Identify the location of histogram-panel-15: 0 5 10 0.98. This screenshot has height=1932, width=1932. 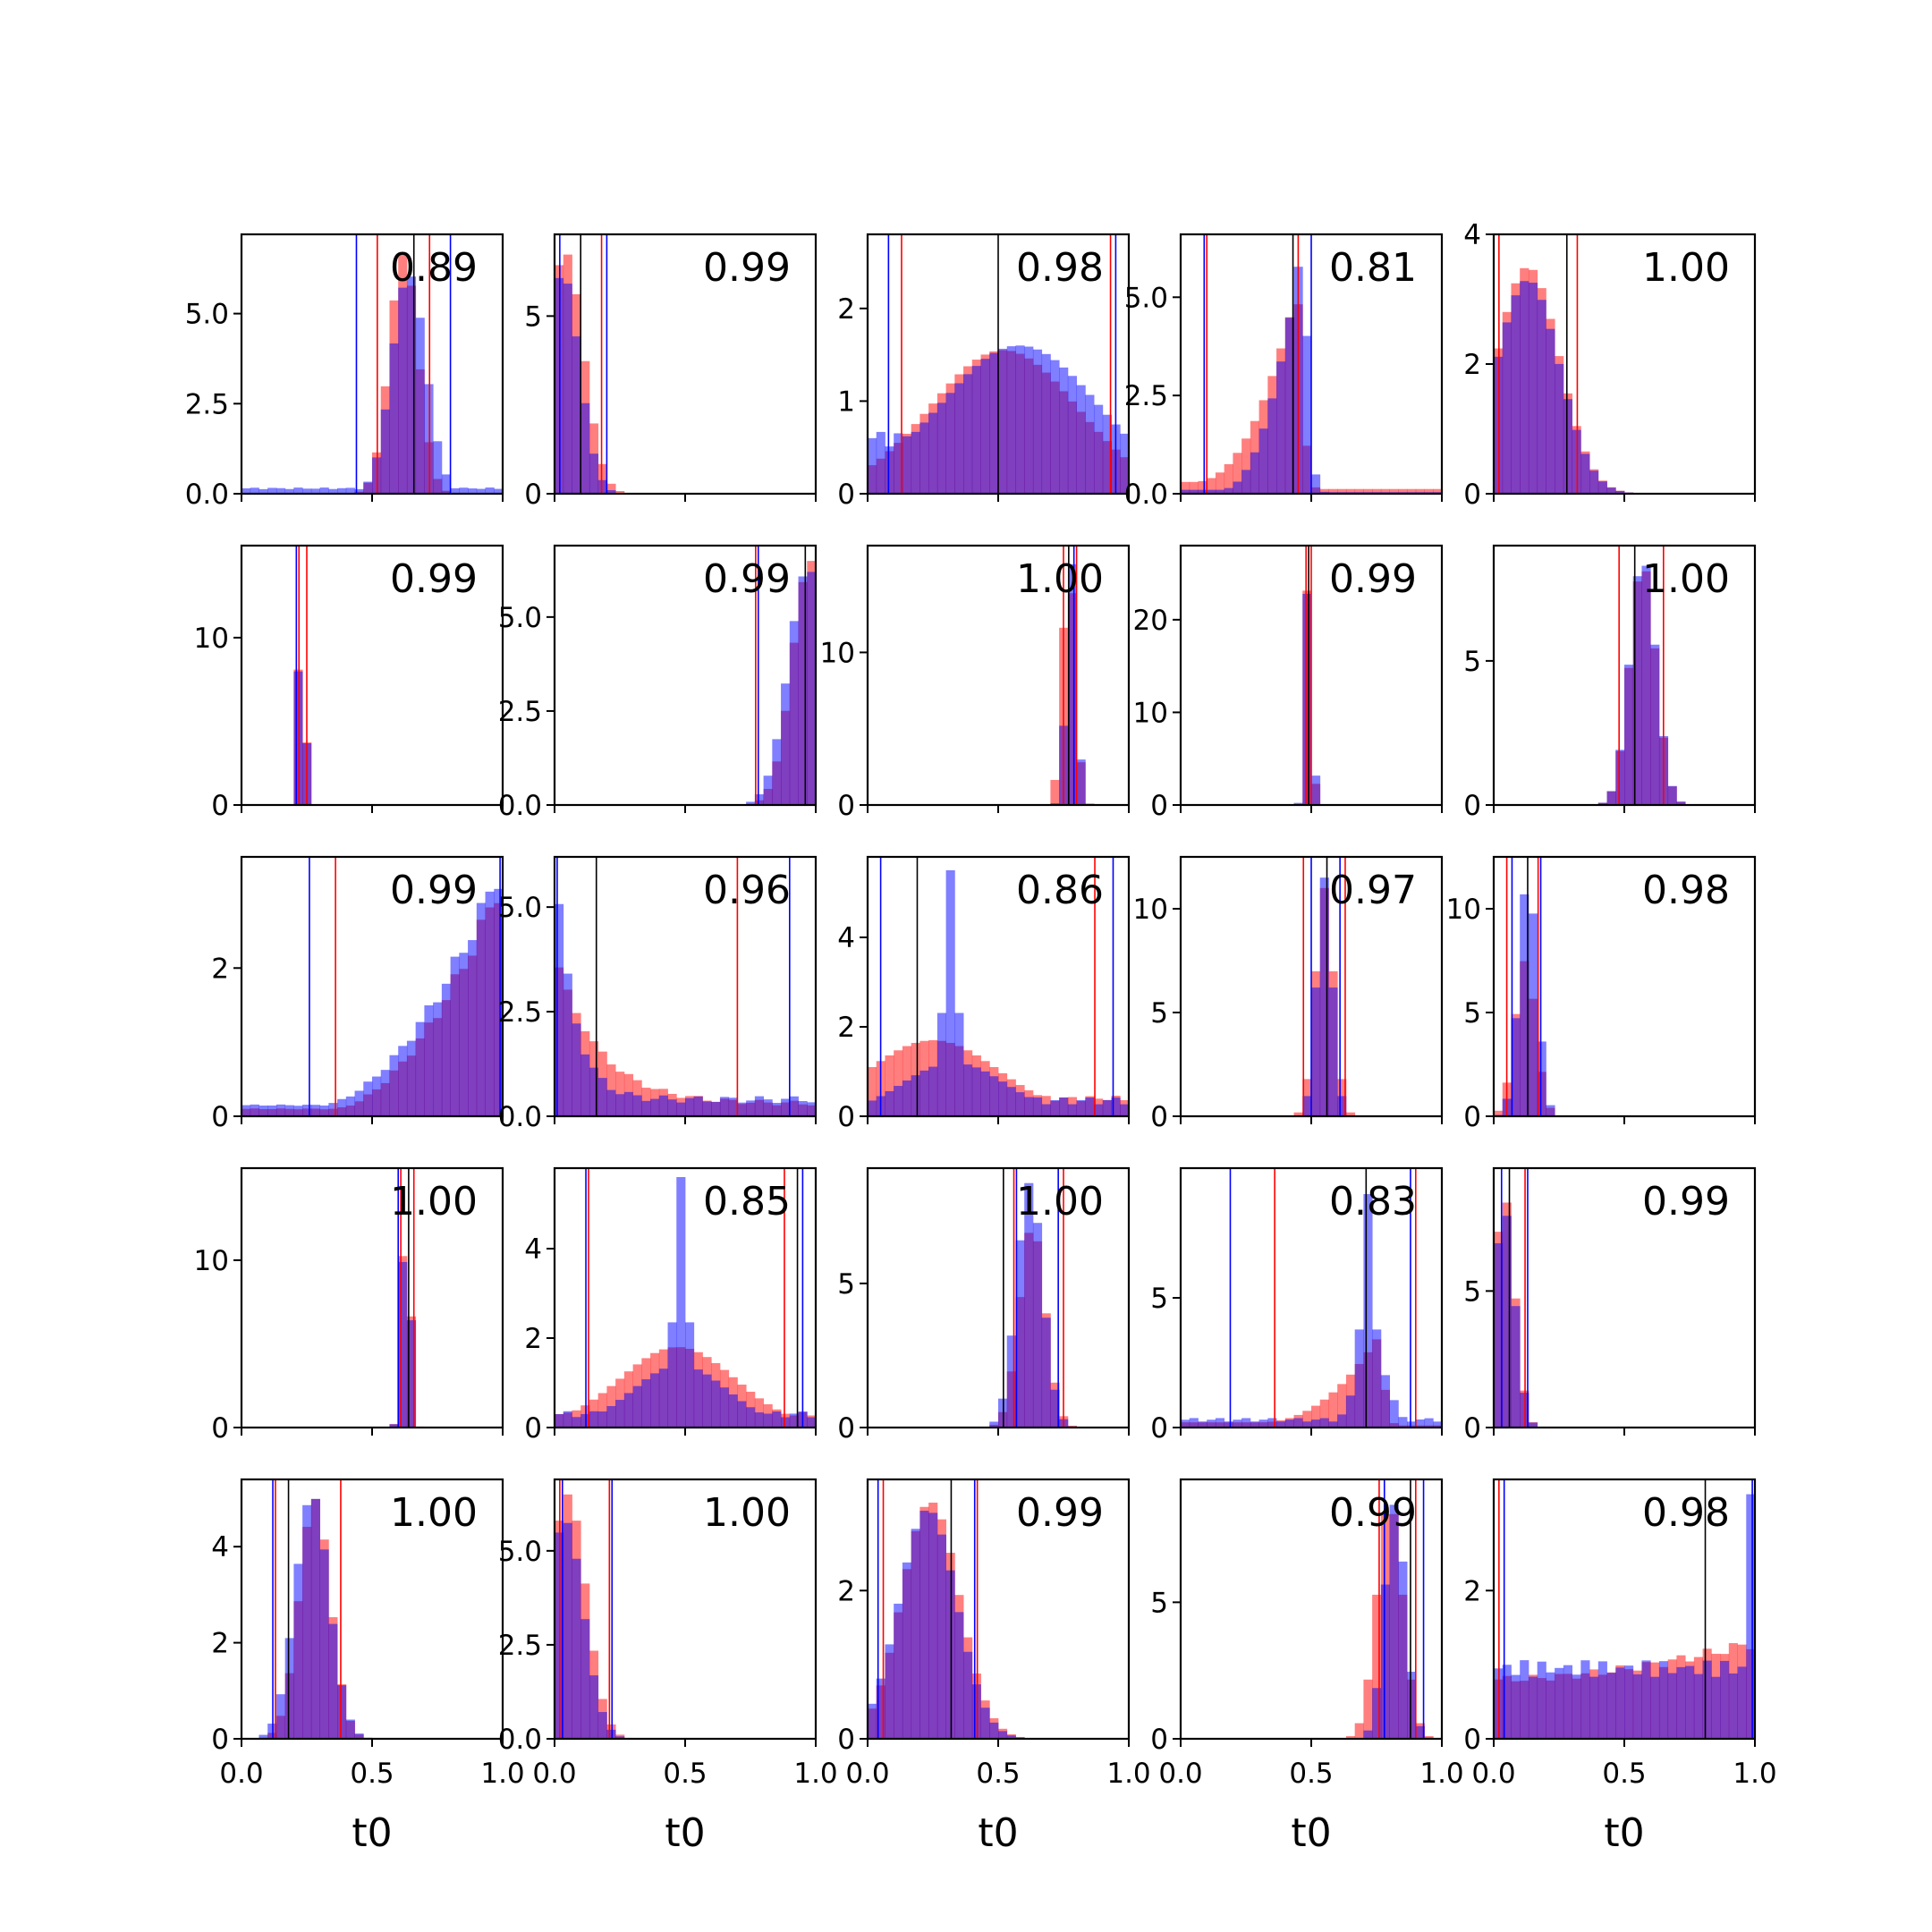
(1601, 994).